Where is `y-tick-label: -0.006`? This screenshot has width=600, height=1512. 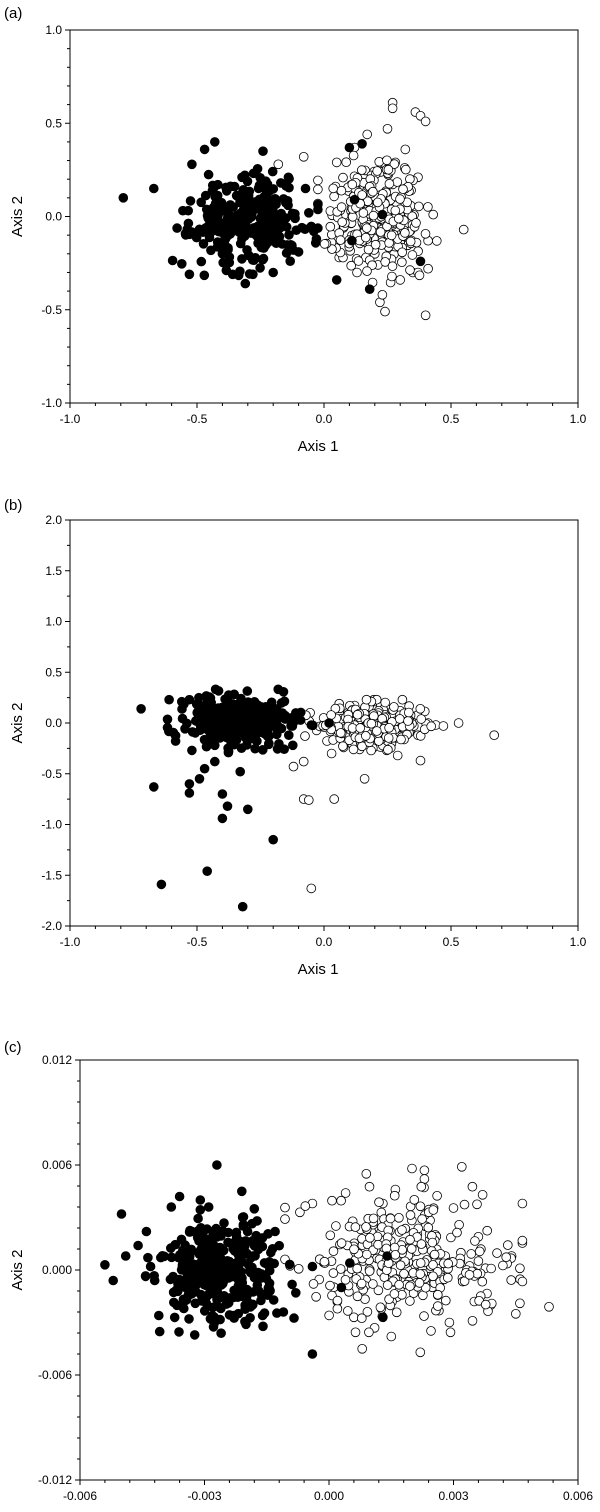
y-tick-label: -0.006 is located at coordinates (55, 1375).